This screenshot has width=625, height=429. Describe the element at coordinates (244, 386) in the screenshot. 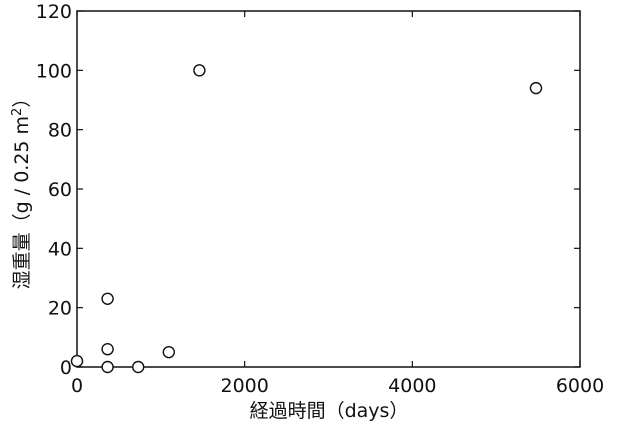

I see `x-tick-label: 2000` at that location.